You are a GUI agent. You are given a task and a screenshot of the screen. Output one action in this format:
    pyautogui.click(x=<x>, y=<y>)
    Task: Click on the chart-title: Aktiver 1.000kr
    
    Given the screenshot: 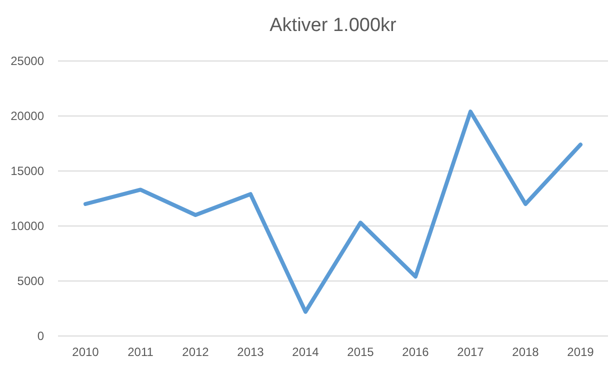 What is the action you would take?
    pyautogui.click(x=334, y=25)
    